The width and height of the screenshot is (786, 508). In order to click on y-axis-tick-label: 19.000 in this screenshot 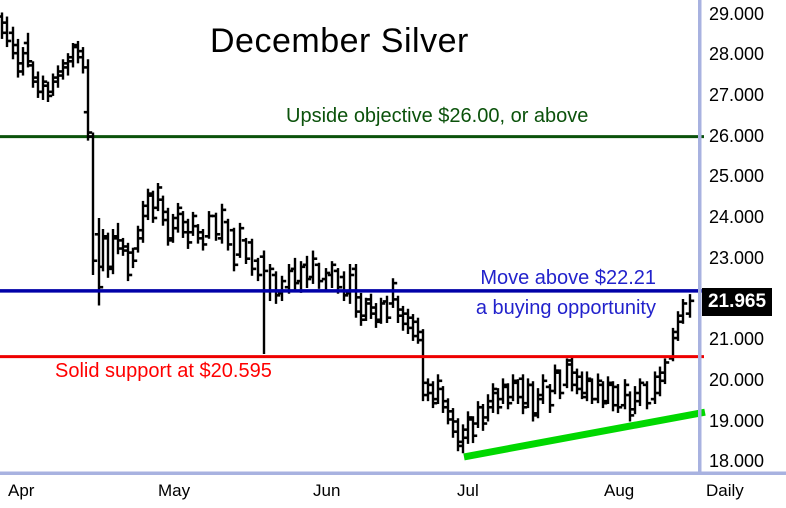, I will do `click(737, 420)`.